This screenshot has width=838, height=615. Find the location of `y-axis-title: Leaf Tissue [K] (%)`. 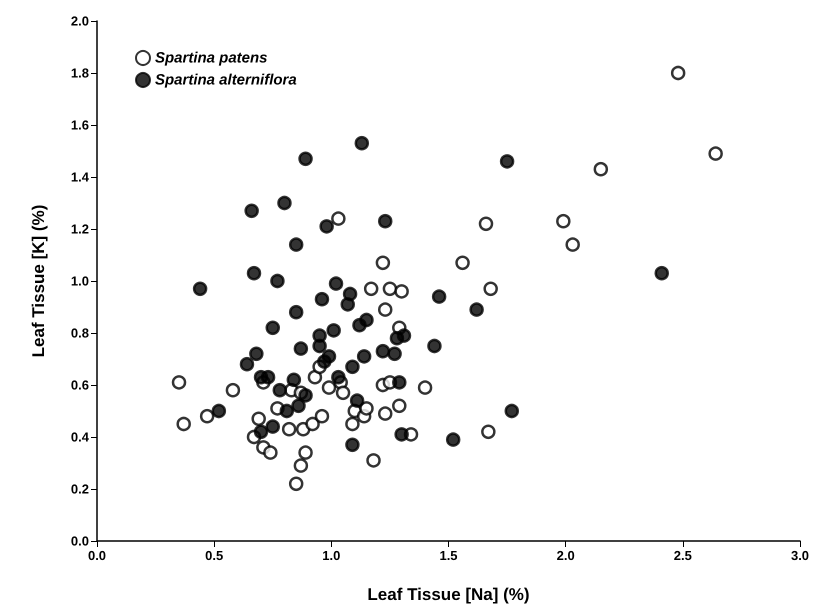

y-axis-title: Leaf Tissue [K] (%) is located at coordinates (38, 281).